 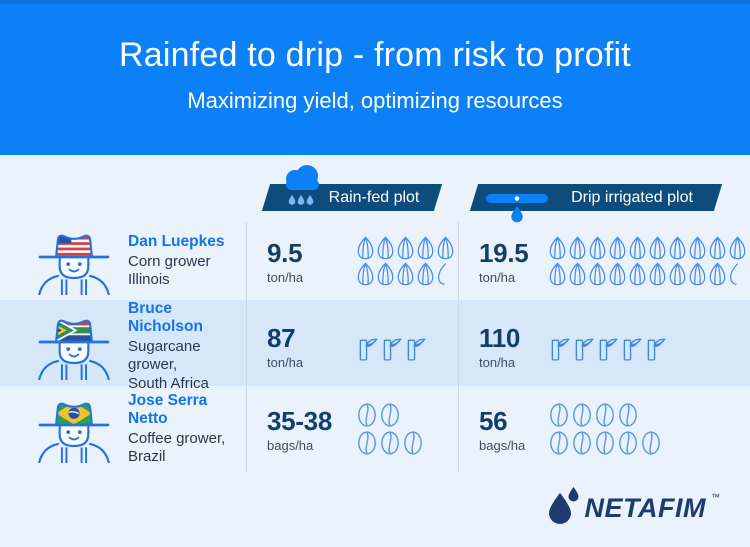 What do you see at coordinates (645, 508) in the screenshot?
I see `netafim-wordmark: NETAFIM` at bounding box center [645, 508].